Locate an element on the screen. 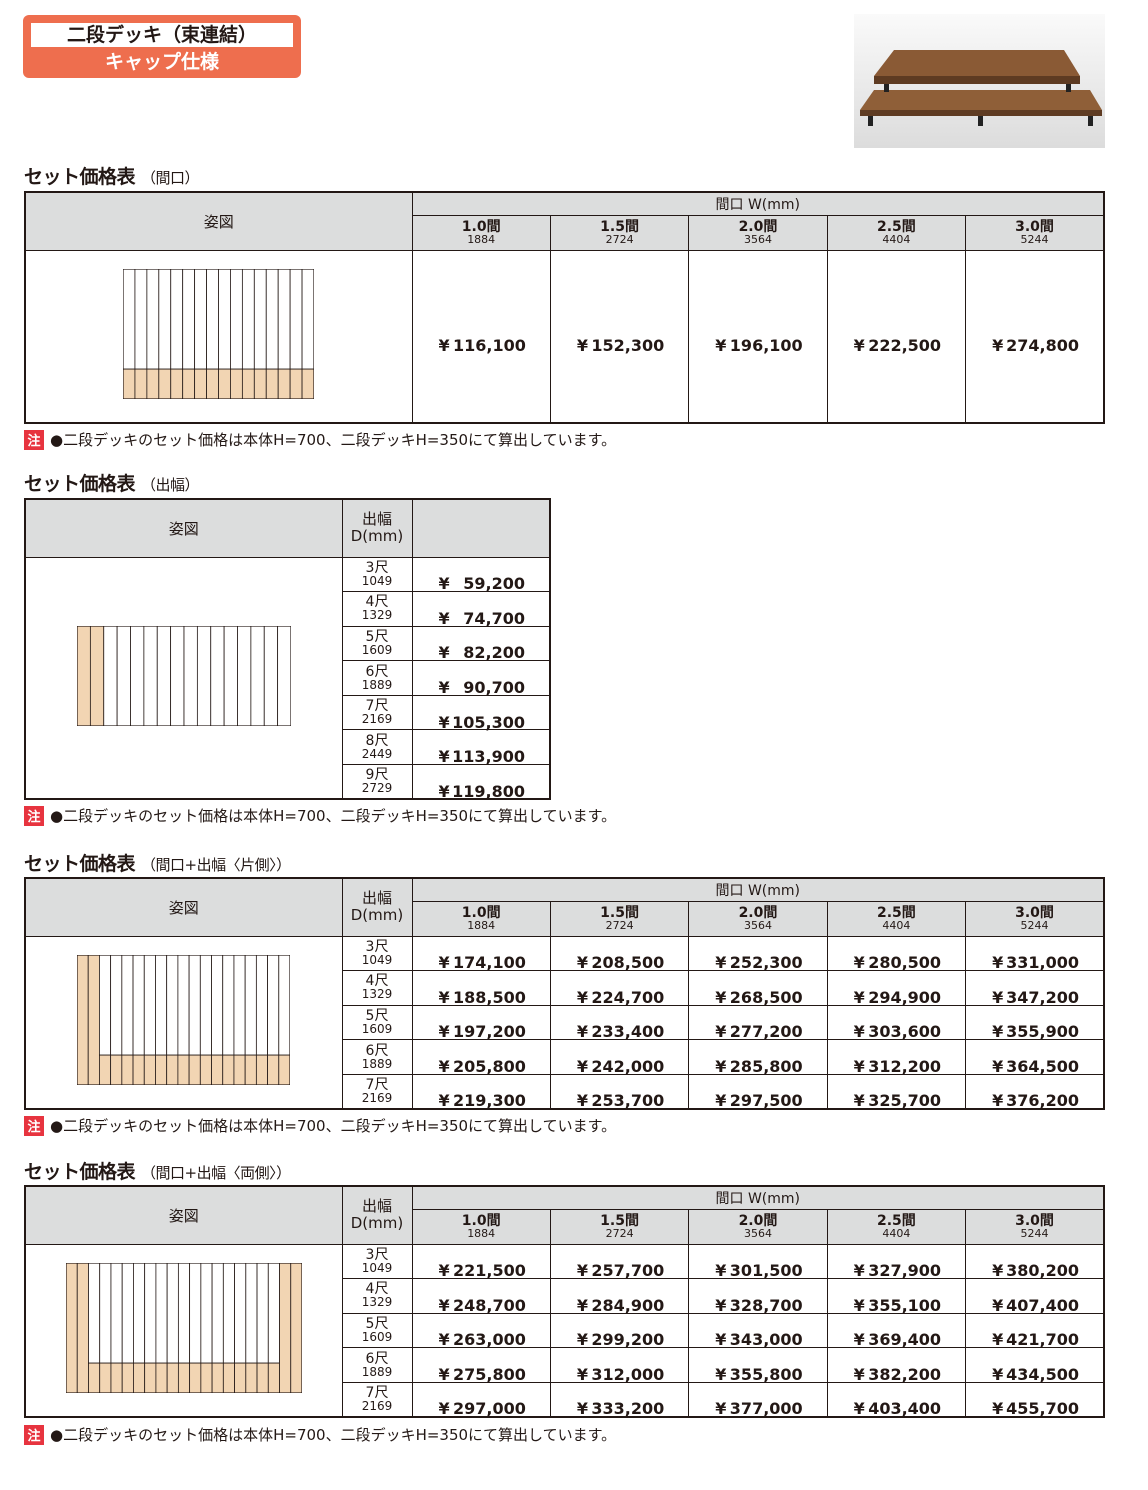 The width and height of the screenshot is (1148, 1490). price-cell: ¥297,500 is located at coordinates (758, 1091).